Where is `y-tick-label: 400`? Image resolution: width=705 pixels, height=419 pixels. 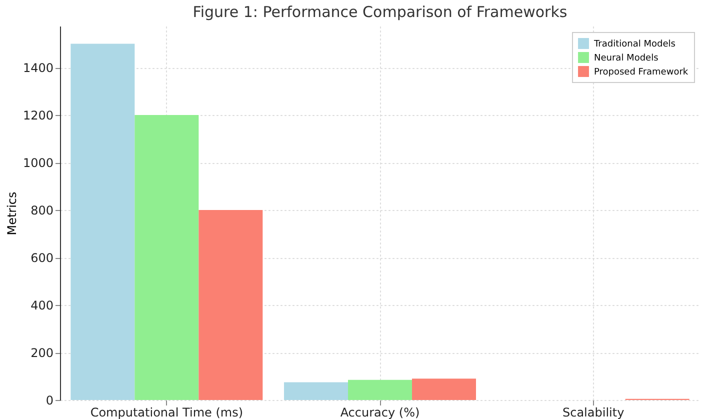 y-tick-label: 400 is located at coordinates (42, 305).